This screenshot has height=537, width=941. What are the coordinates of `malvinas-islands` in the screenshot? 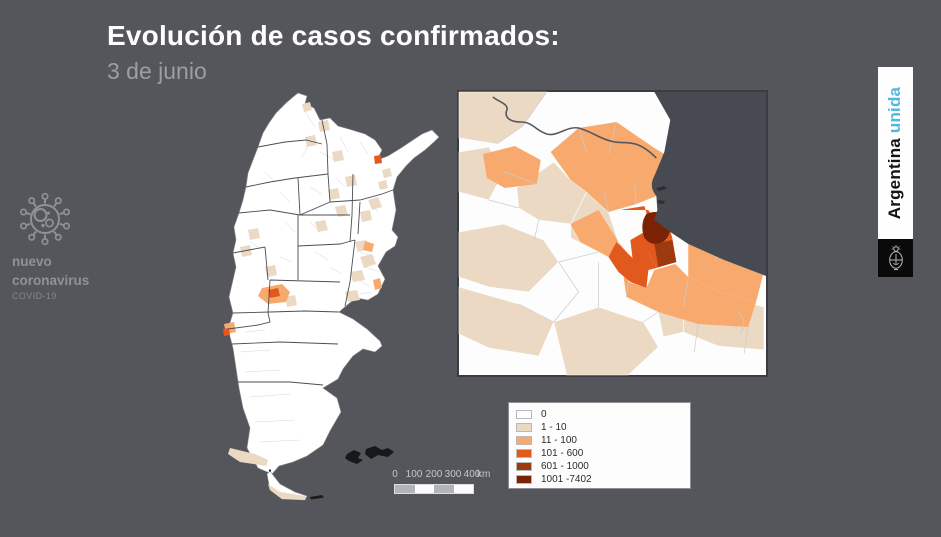 It's located at (369, 455).